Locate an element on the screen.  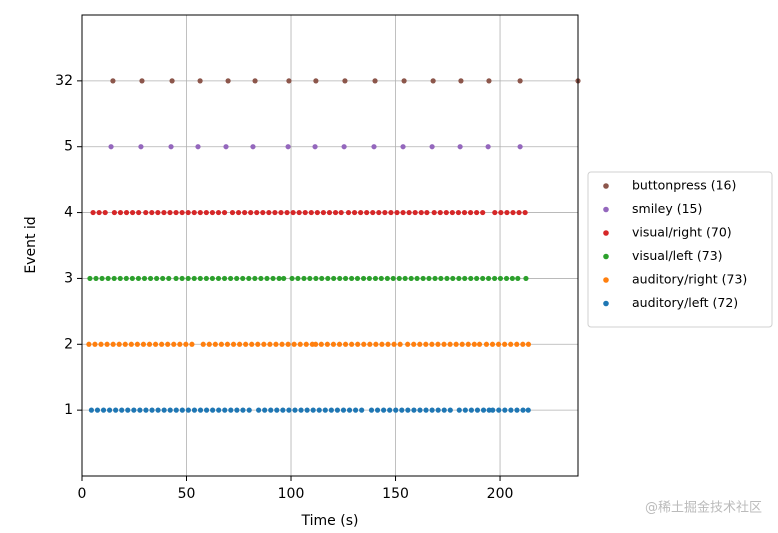
y-tick-label: 32 is located at coordinates (64, 81).